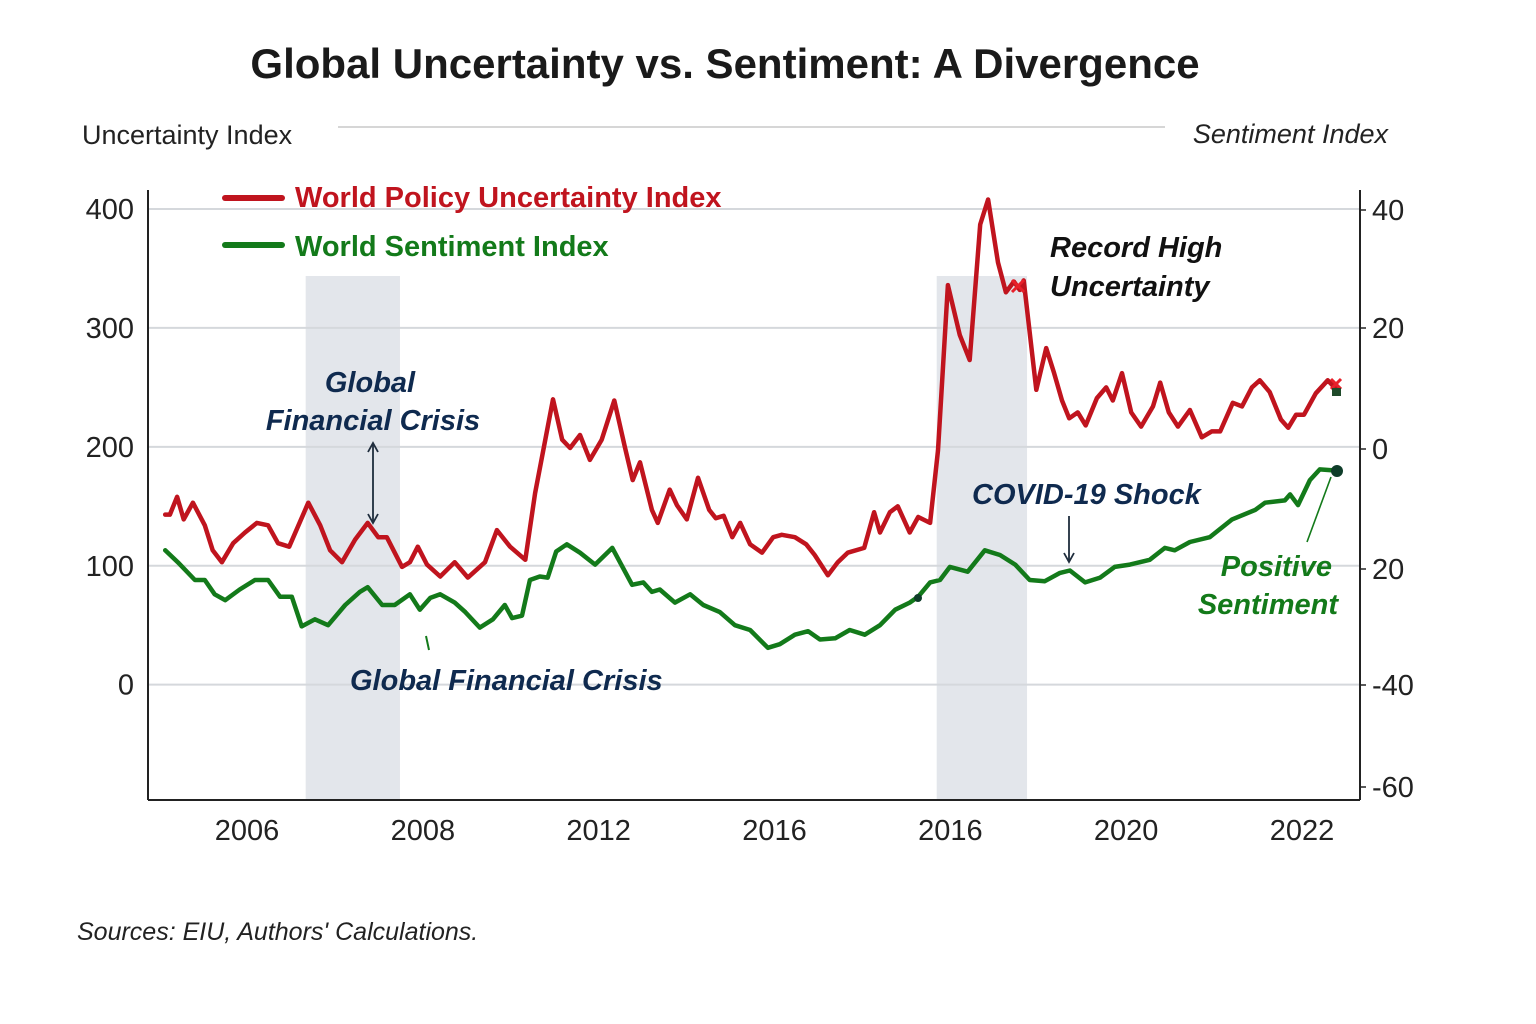 This screenshot has height=1024, width=1536. Describe the element at coordinates (1387, 499) in the screenshot. I see `right-tick-labels: 40 20 0 20 -40 -60` at that location.